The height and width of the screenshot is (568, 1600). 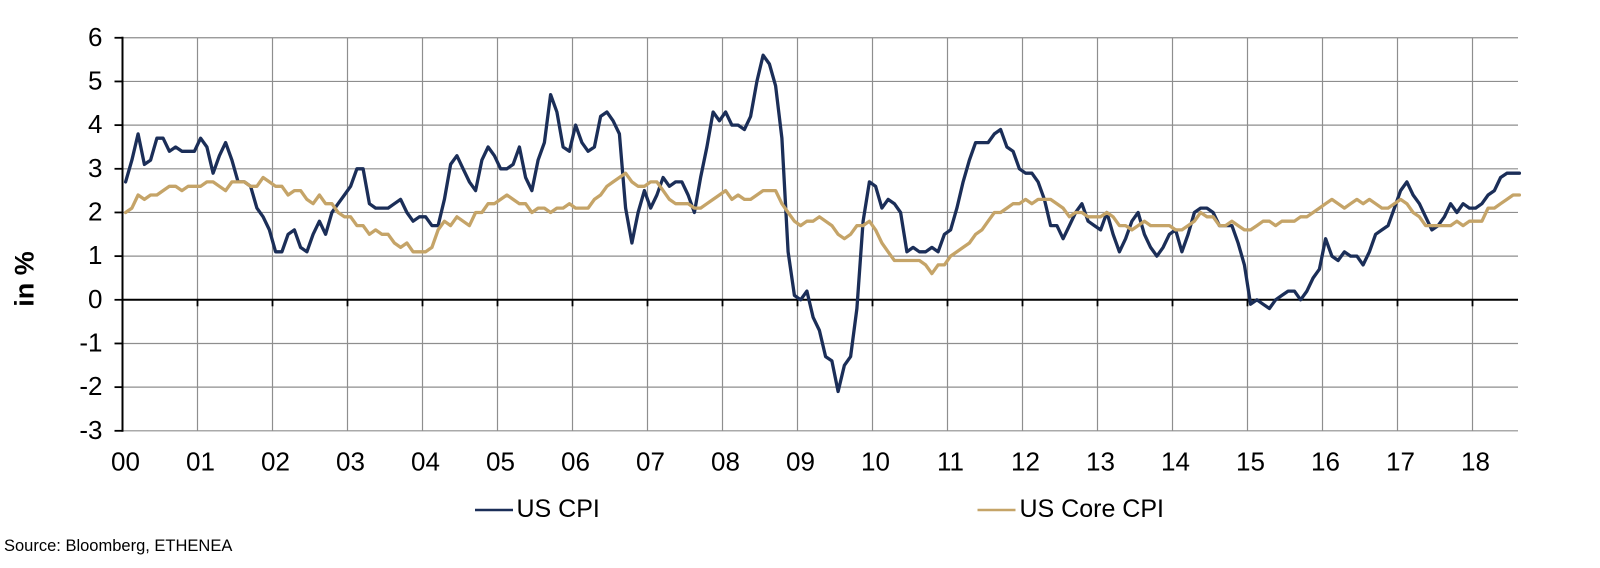 What do you see at coordinates (95, 212) in the screenshot?
I see `svg-text: 2` at bounding box center [95, 212].